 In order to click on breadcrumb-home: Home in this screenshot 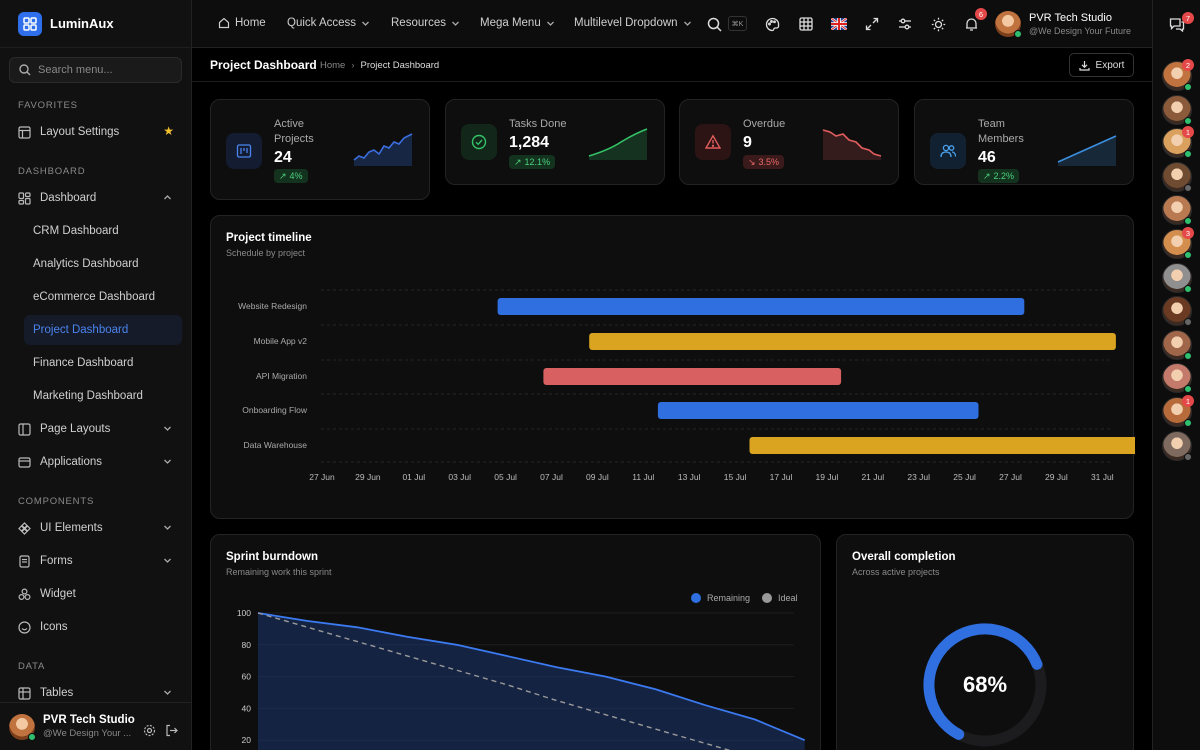, I will do `click(333, 65)`.